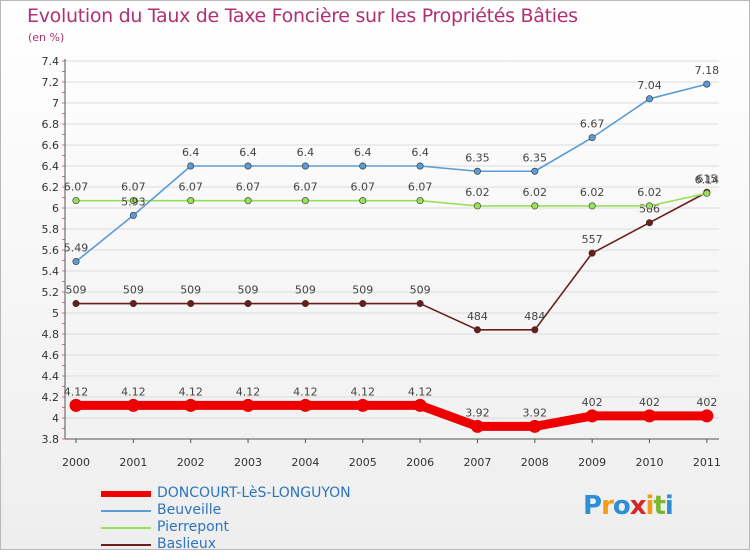  I want to click on y-tick-label: 4, so click(55, 418).